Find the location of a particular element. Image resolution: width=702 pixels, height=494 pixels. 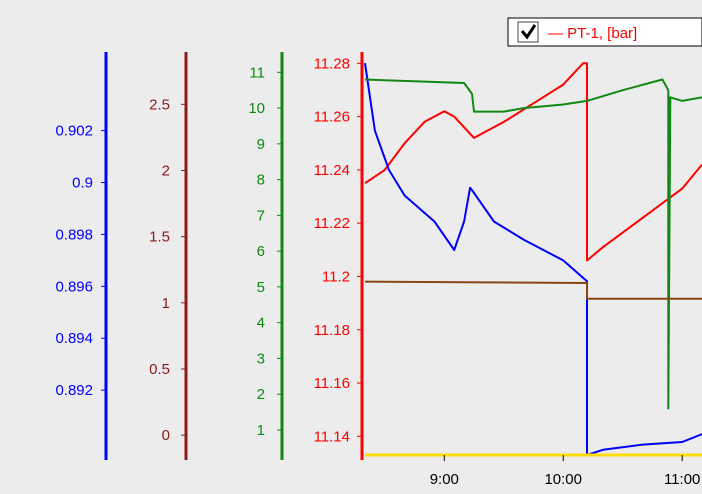

tick-label-blue: 0.9 is located at coordinates (82, 183).